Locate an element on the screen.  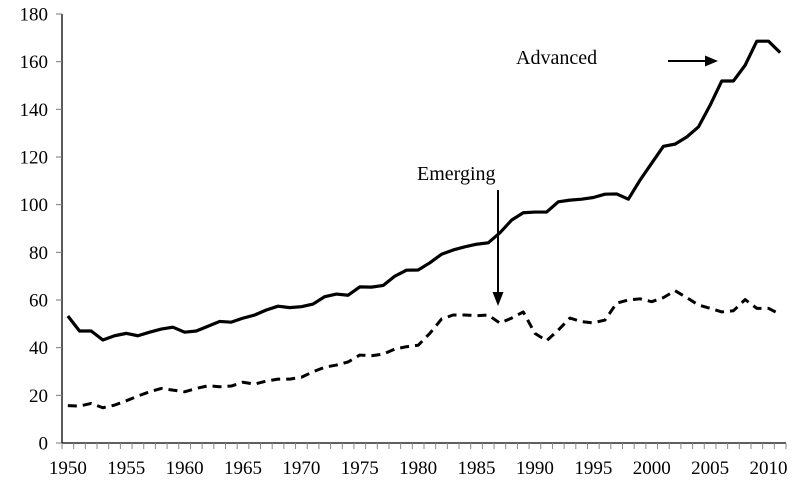
y-tick-label: 160 is located at coordinates (34, 62).